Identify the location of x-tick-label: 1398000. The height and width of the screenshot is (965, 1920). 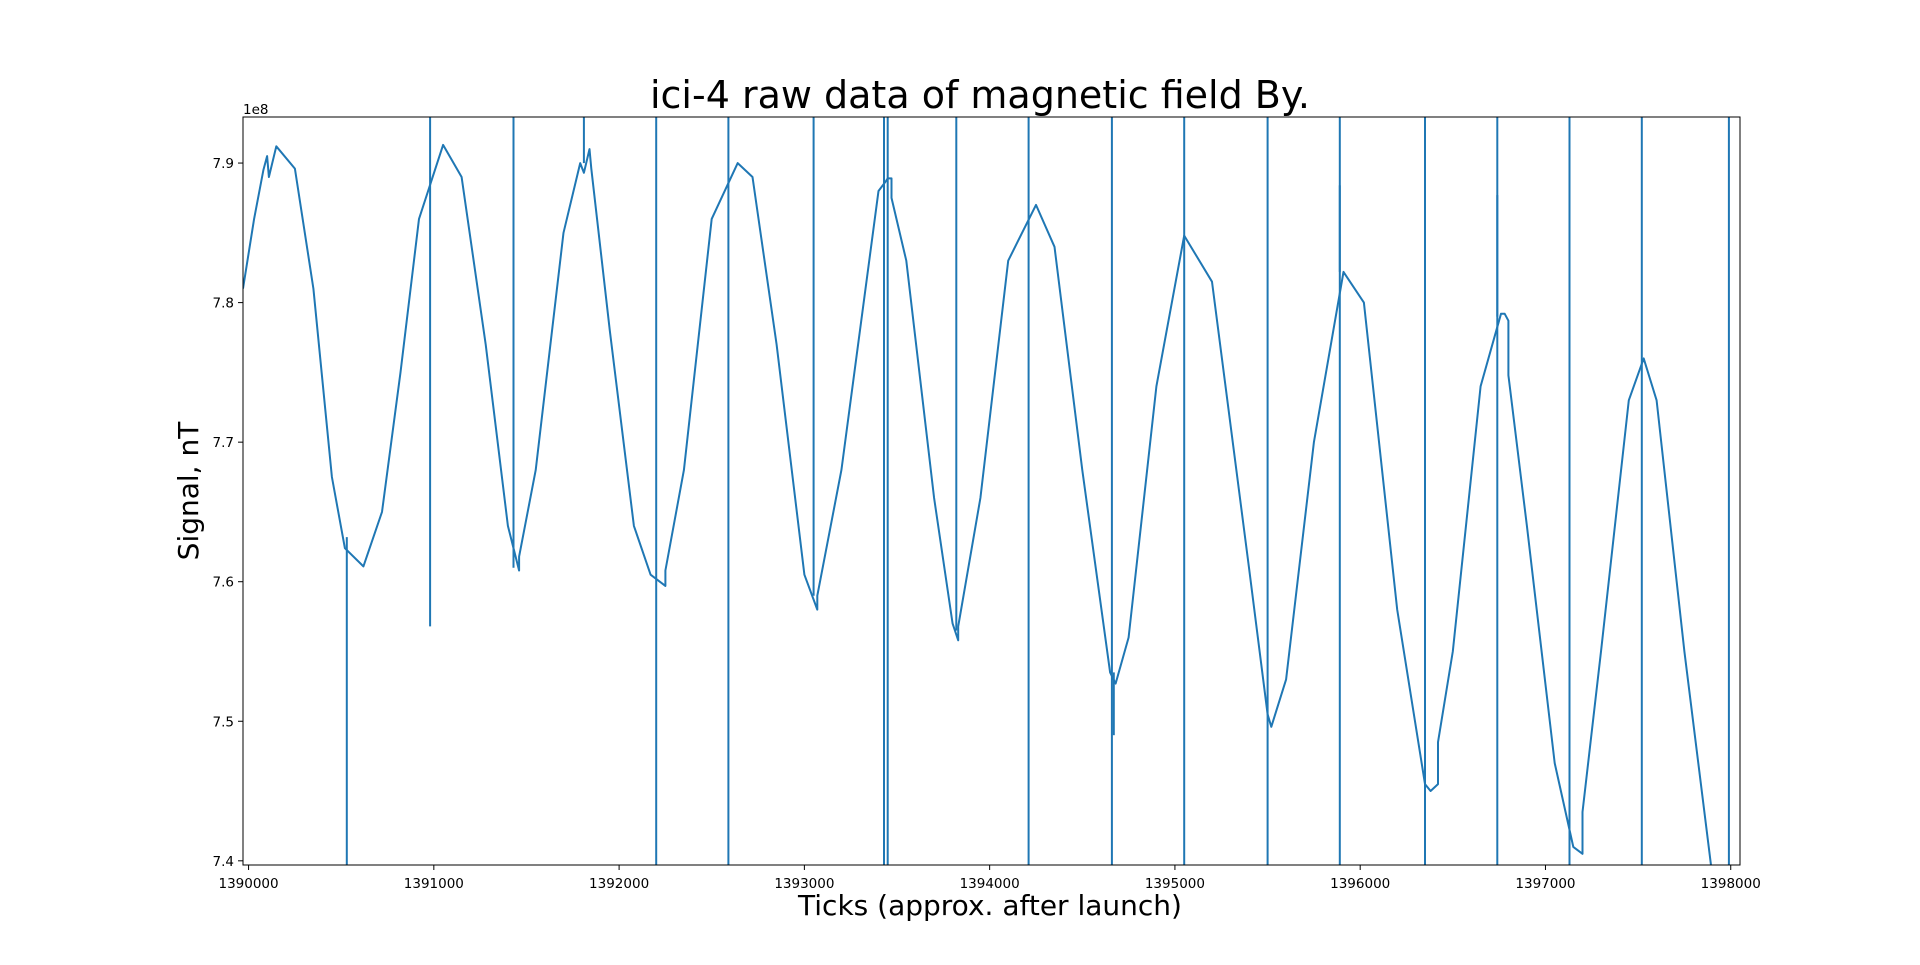
(1731, 884).